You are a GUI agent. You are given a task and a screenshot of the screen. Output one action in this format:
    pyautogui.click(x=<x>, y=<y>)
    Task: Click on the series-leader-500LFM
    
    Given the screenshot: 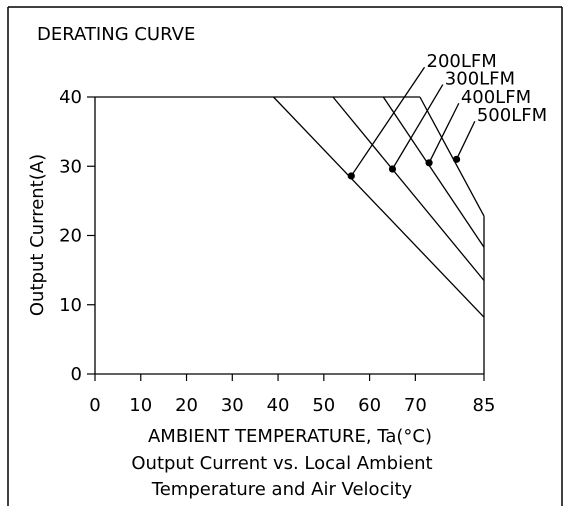 What is the action you would take?
    pyautogui.click(x=465, y=140)
    